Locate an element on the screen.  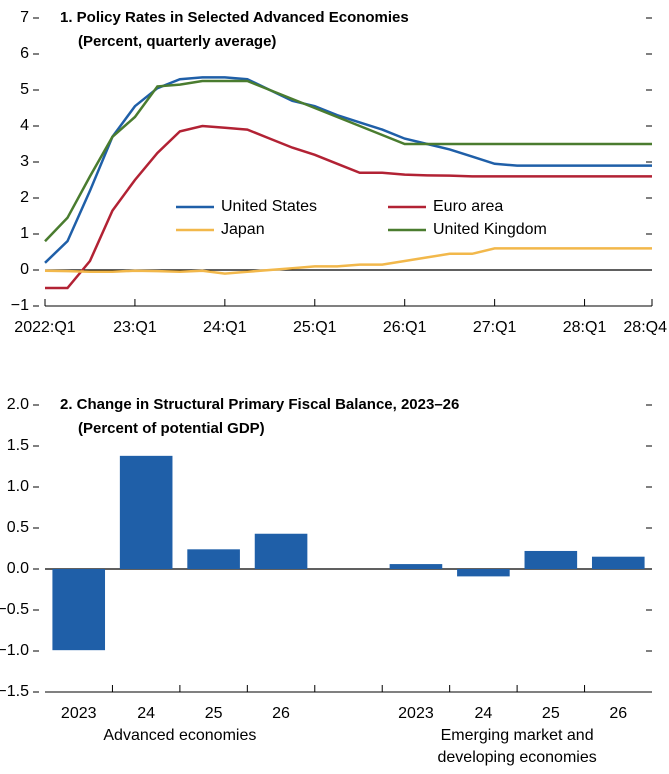
y-tick-label: 5 is located at coordinates (24, 89).